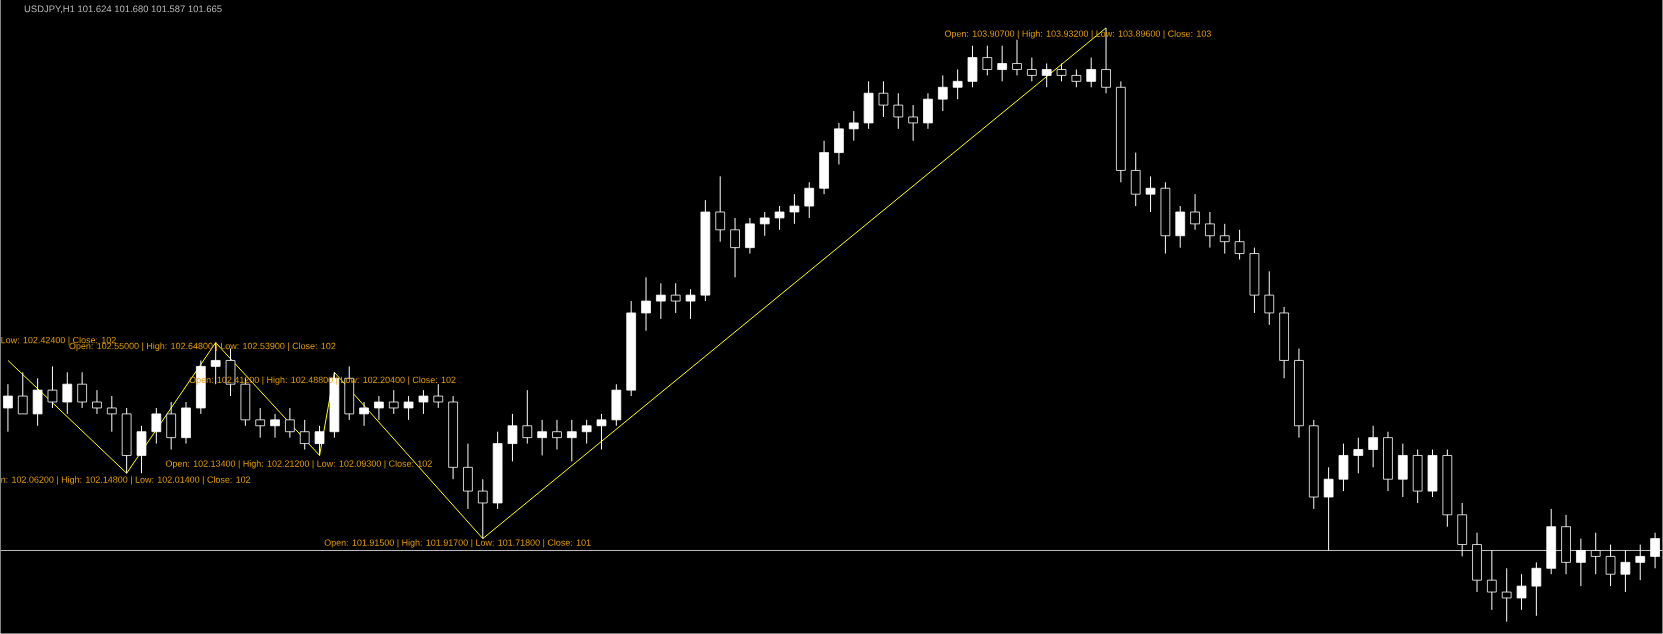  Describe the element at coordinates (298, 464) in the screenshot. I see `annotation: Open: 102.13400 | High: 102.21200 | Low: 102.09300 | Close: 102` at that location.